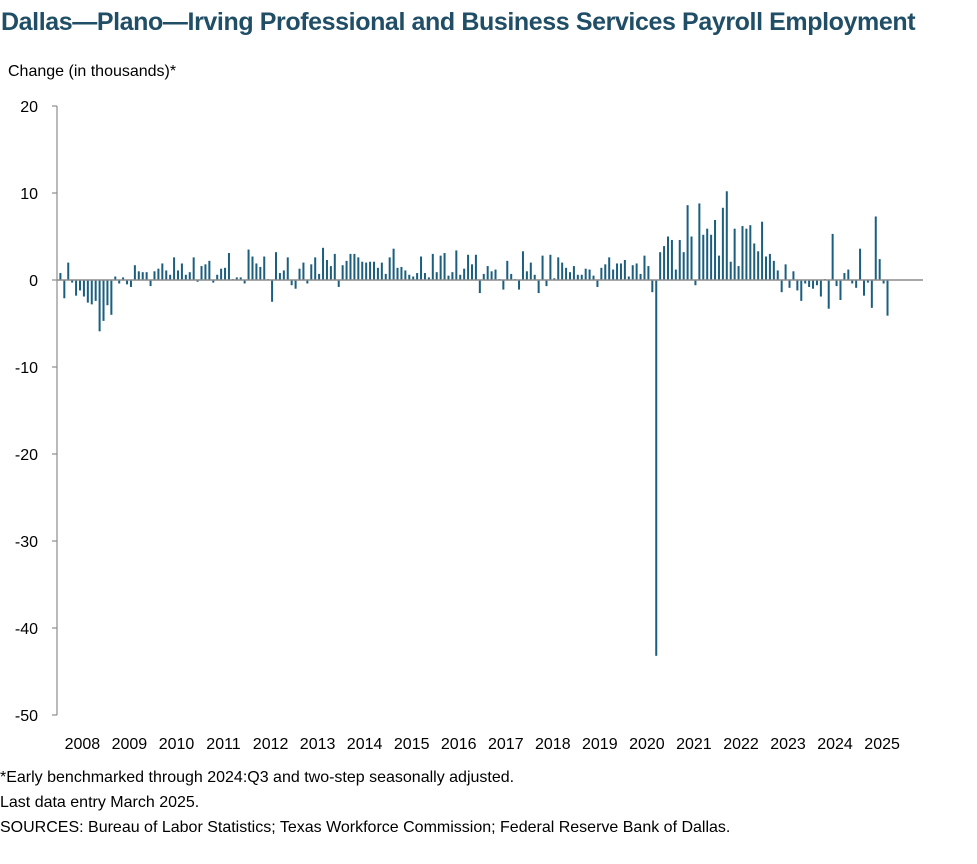  Describe the element at coordinates (318, 744) in the screenshot. I see `x-tick-label: 2013` at that location.